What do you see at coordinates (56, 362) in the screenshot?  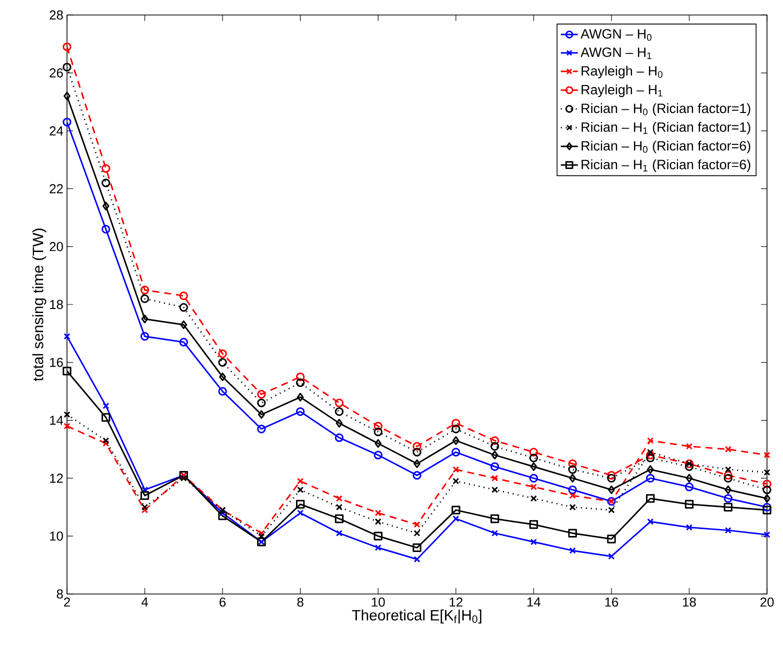 I see `y-tick-label: 16` at bounding box center [56, 362].